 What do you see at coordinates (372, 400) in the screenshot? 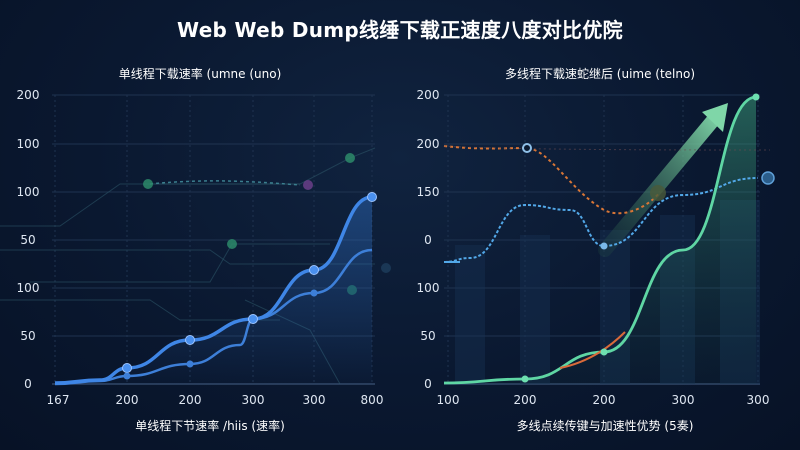
I see `x-tick-label: 800` at bounding box center [372, 400].